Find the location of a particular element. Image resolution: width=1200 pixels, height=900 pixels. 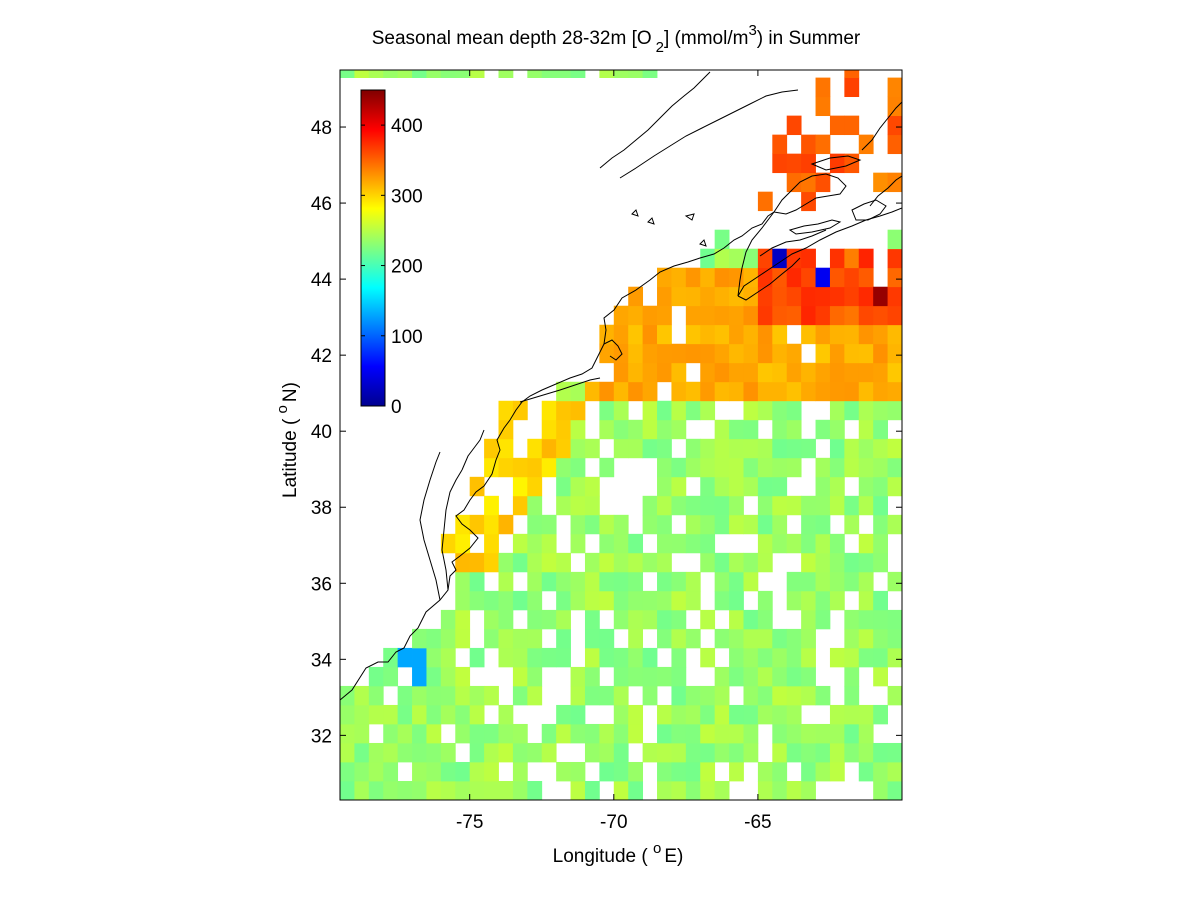

title-suffix: ) in Summer is located at coordinates (809, 38).